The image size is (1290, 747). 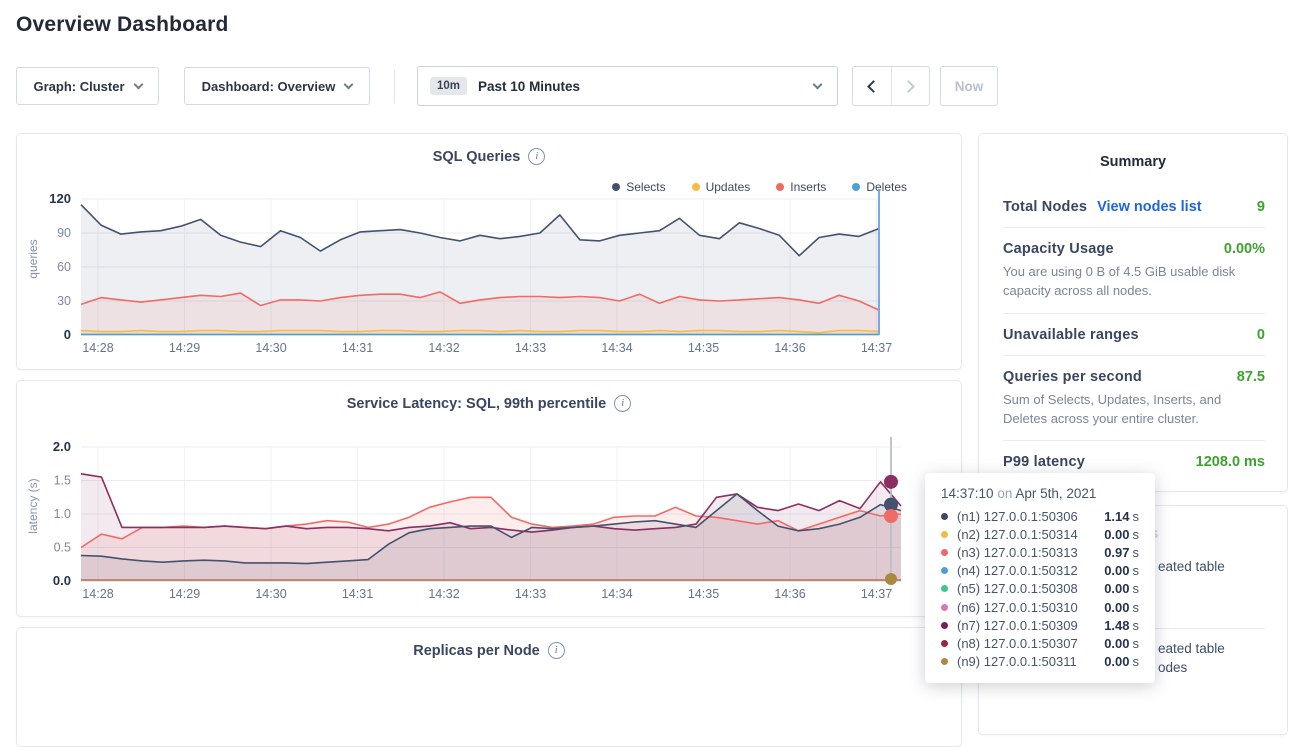 What do you see at coordinates (1173, 667) in the screenshot?
I see `event-item: odes` at bounding box center [1173, 667].